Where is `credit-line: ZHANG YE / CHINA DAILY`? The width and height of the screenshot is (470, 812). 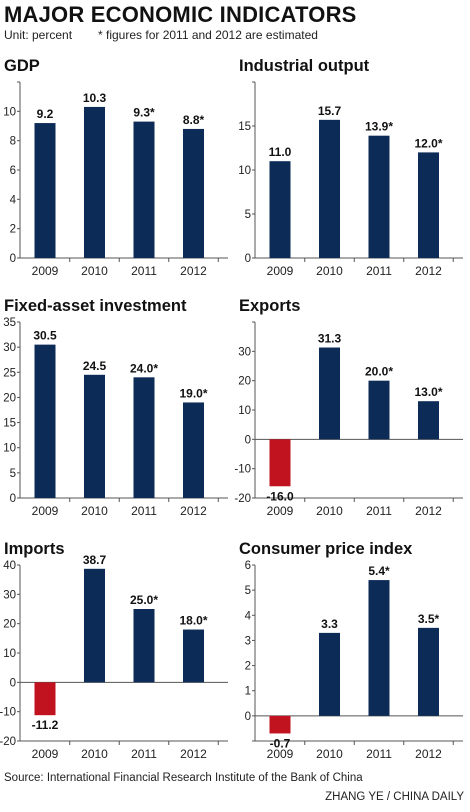 credit-line: ZHANG YE / CHINA DAILY is located at coordinates (394, 797).